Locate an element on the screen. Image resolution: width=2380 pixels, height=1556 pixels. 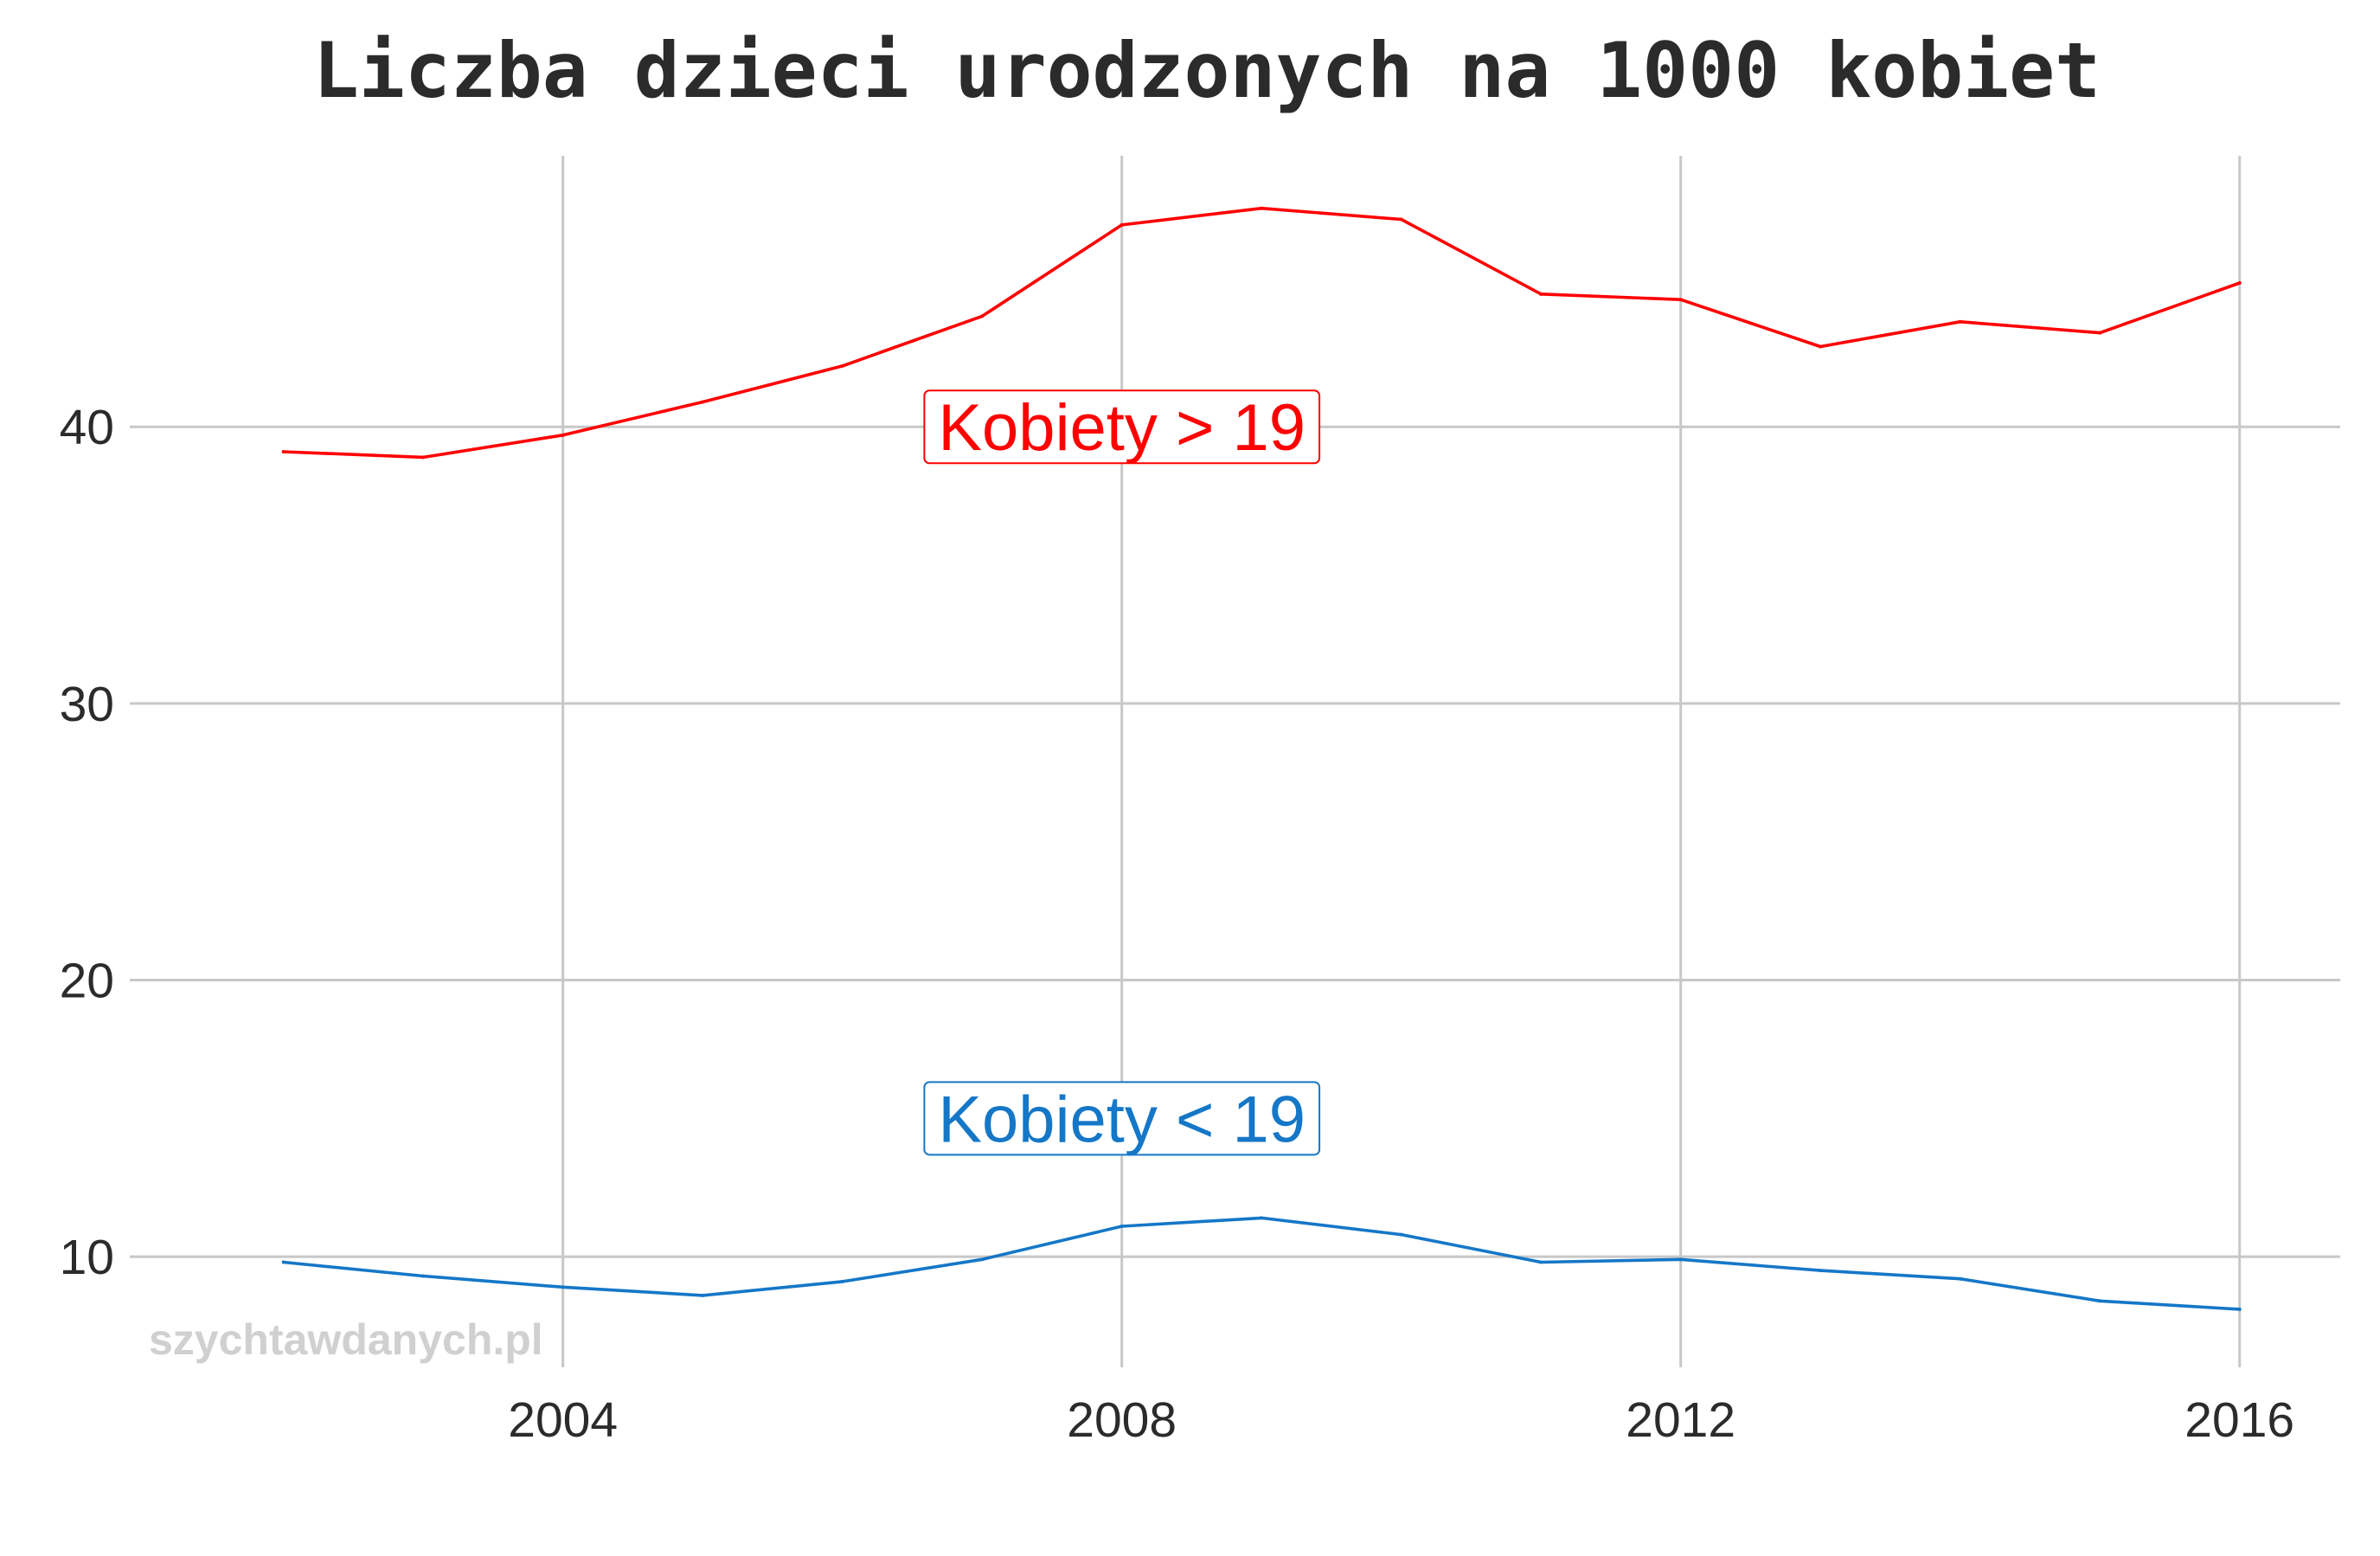
series-labels: Kobiety > 19 Kobiety < 19 is located at coordinates (1122, 772).